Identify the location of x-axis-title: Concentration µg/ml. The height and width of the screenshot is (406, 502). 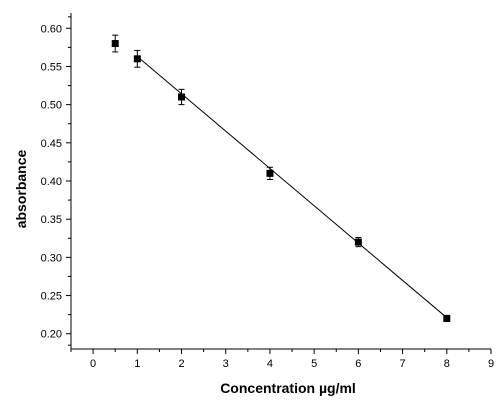
(288, 388).